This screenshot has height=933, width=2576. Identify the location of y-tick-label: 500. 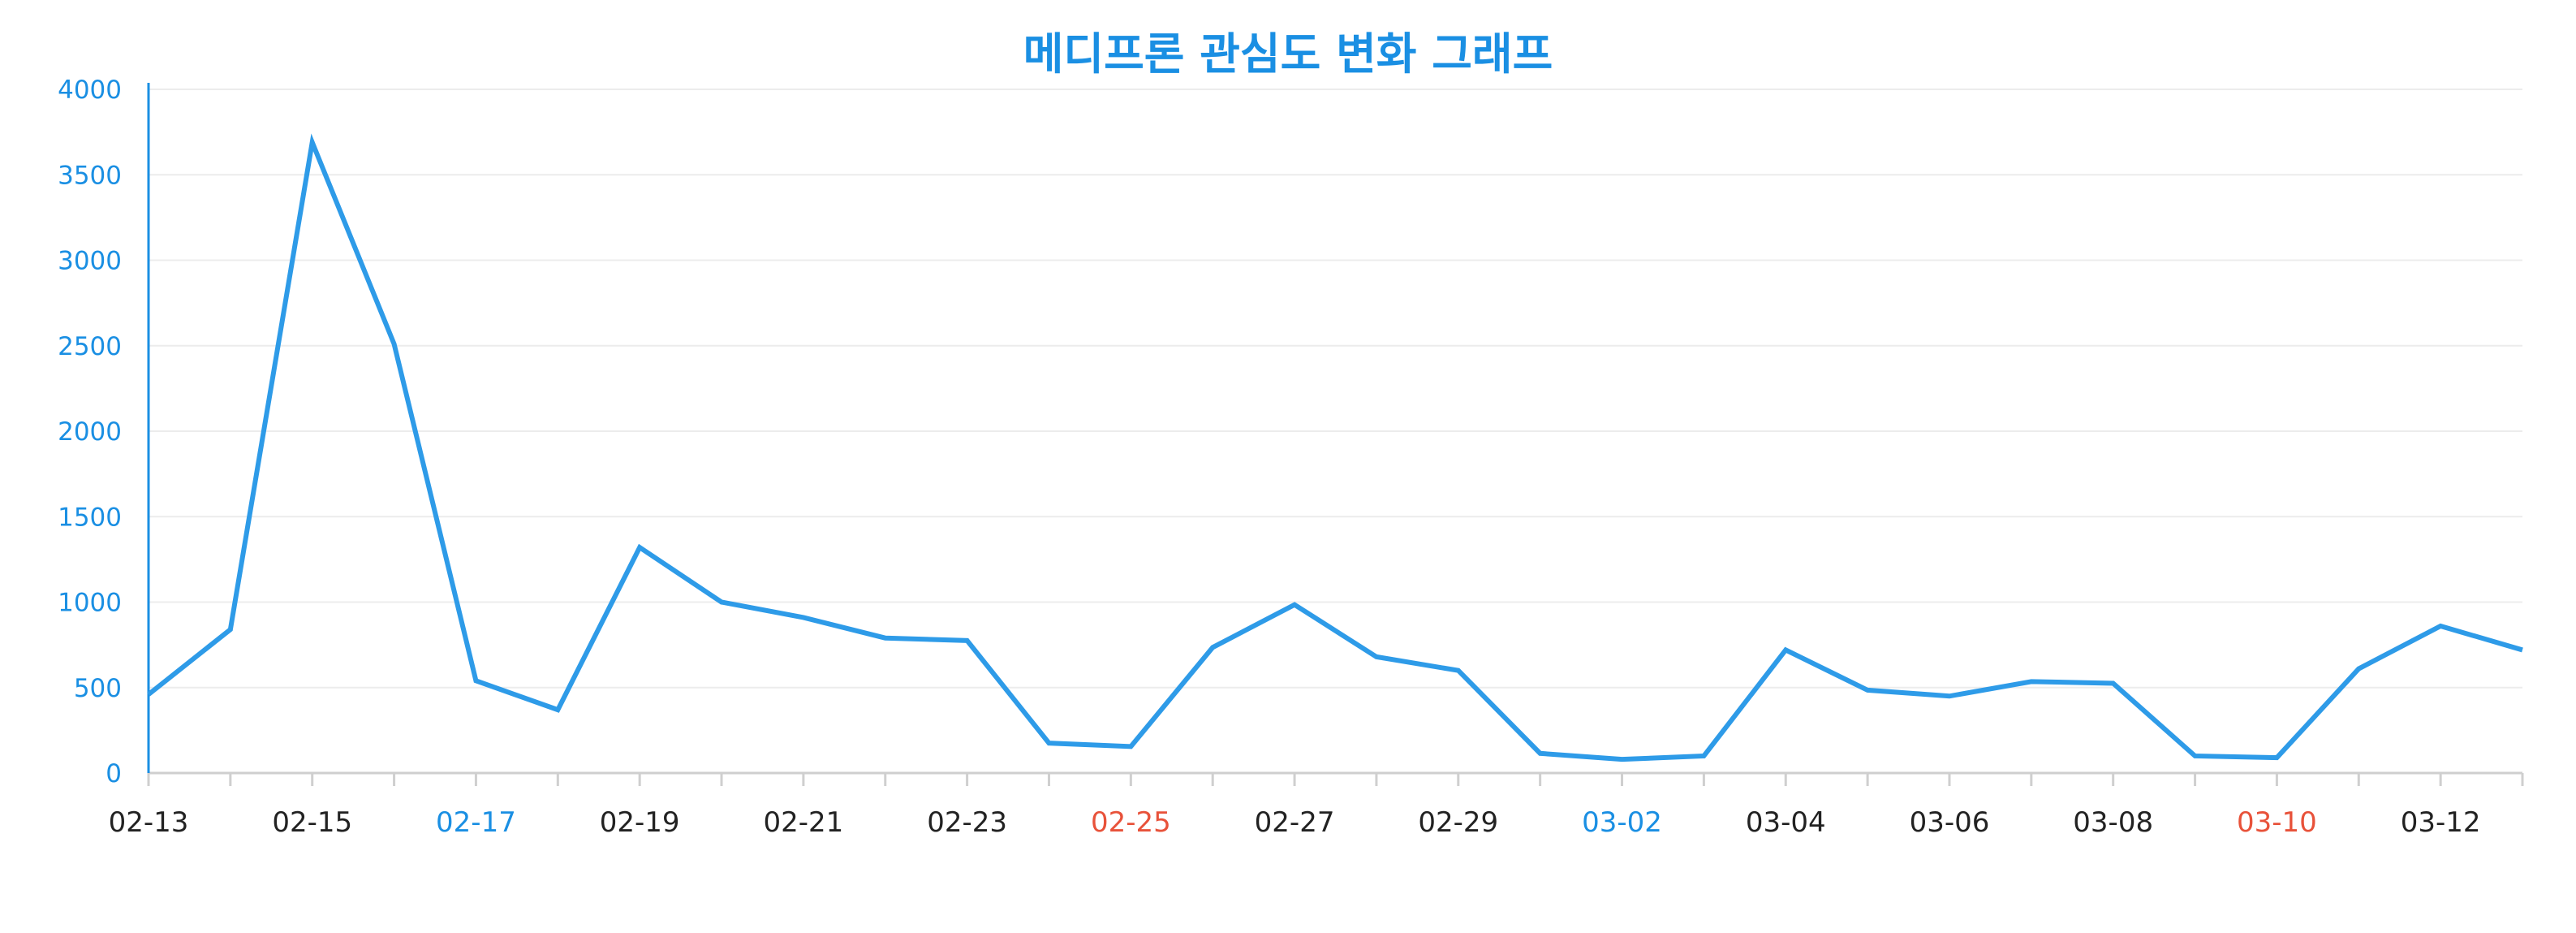
(98, 688).